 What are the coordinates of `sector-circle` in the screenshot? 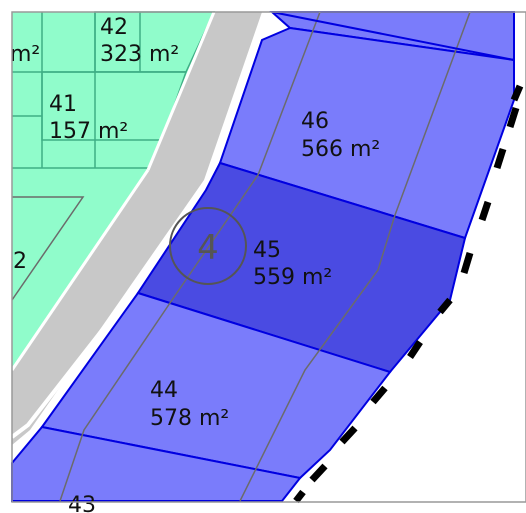 It's located at (208, 246).